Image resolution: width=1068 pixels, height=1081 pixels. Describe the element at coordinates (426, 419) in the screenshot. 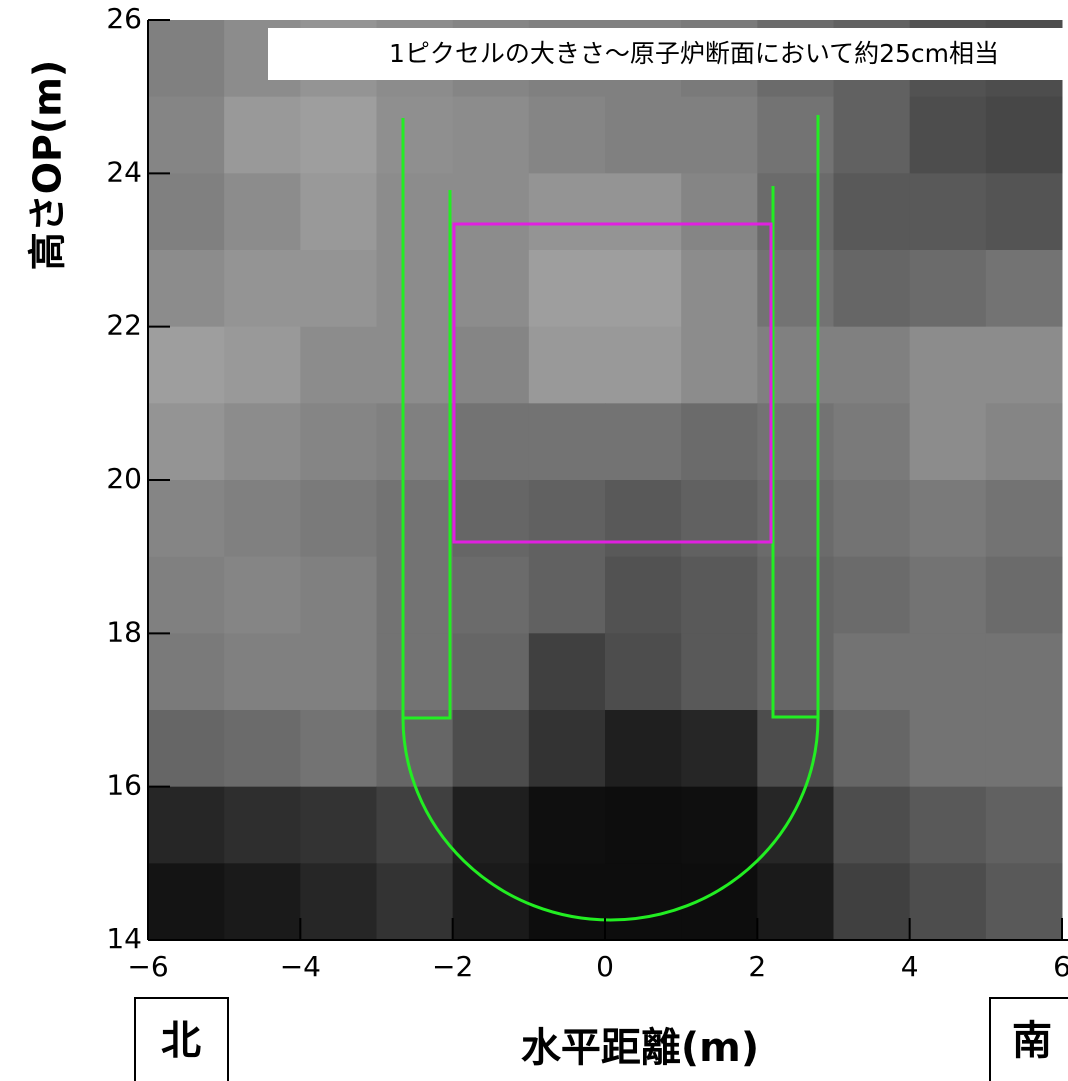

I see `left-wall` at that location.